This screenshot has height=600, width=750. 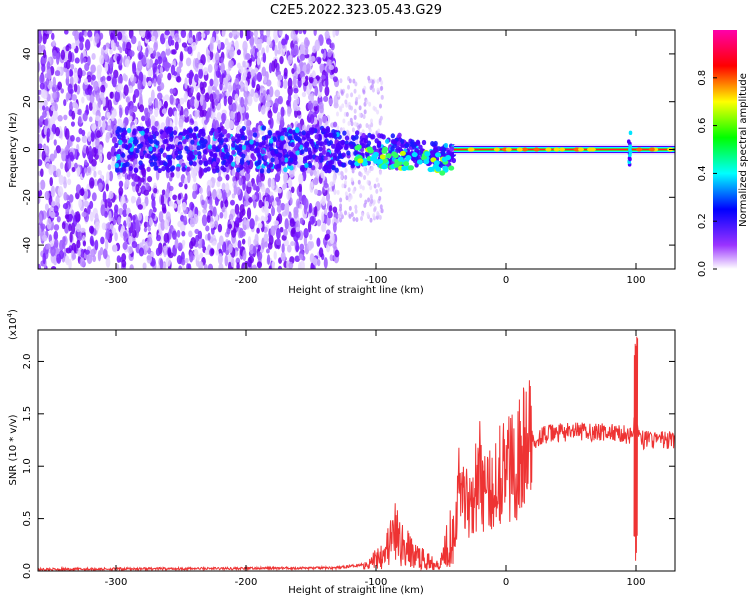 I want to click on chart-title: C2E5.2022.323.05.43.G29, so click(x=356, y=10).